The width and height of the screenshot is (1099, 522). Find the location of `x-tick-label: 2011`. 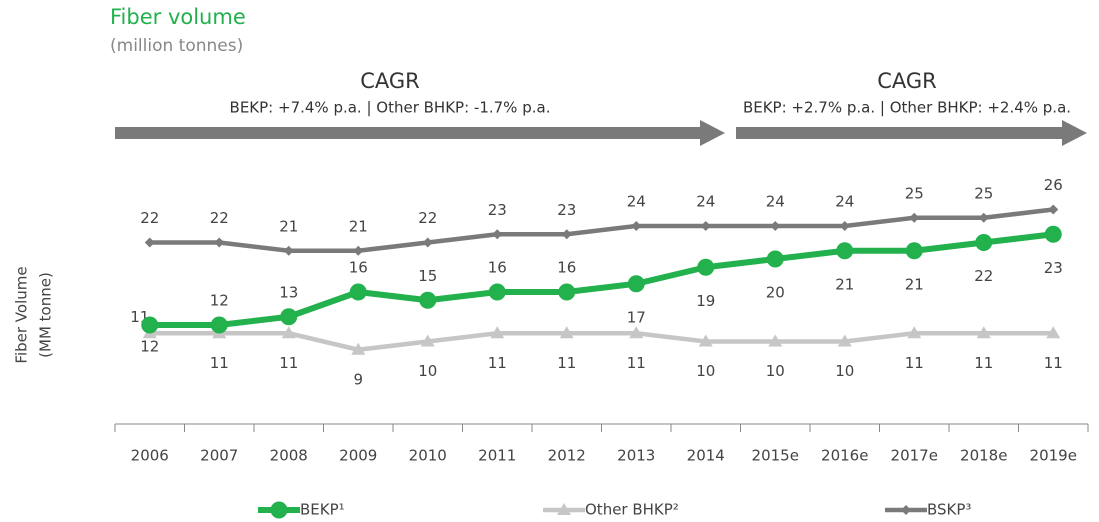

x-tick-label: 2011 is located at coordinates (497, 456).